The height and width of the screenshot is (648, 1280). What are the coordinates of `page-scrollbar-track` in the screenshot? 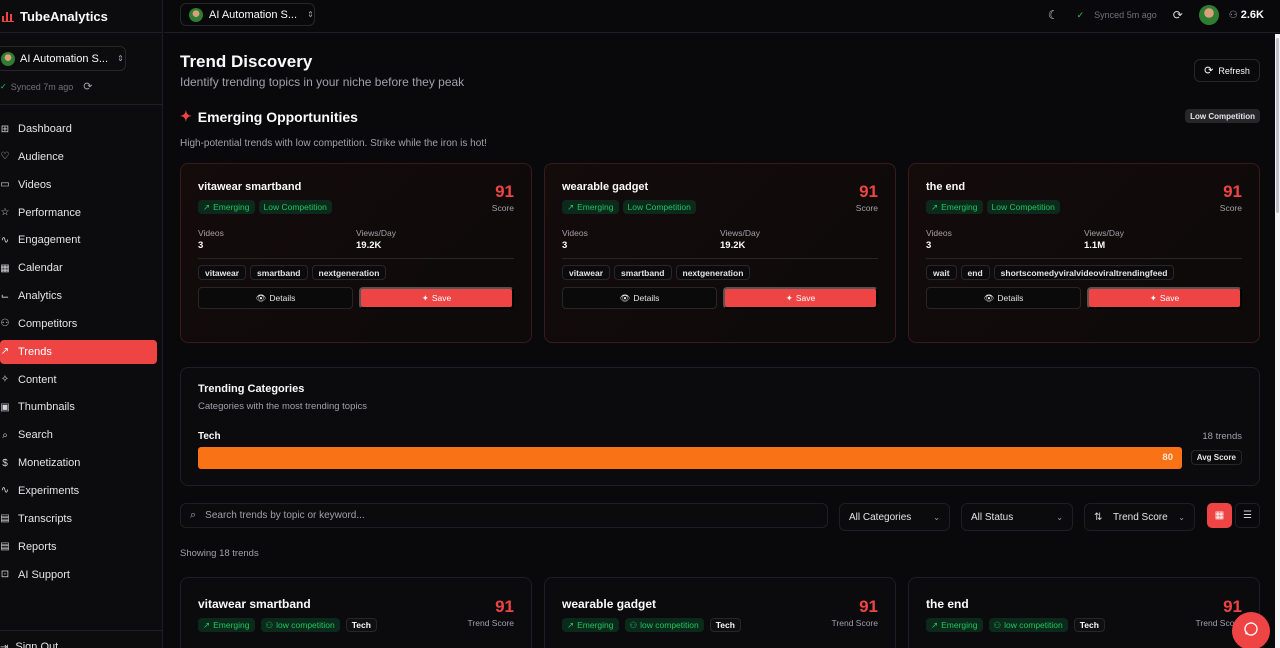 It's located at (1277, 341).